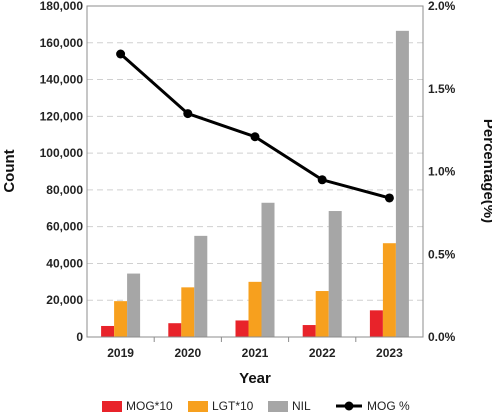 The image size is (492, 420). I want to click on x-tick-label: 2019, so click(120, 353).